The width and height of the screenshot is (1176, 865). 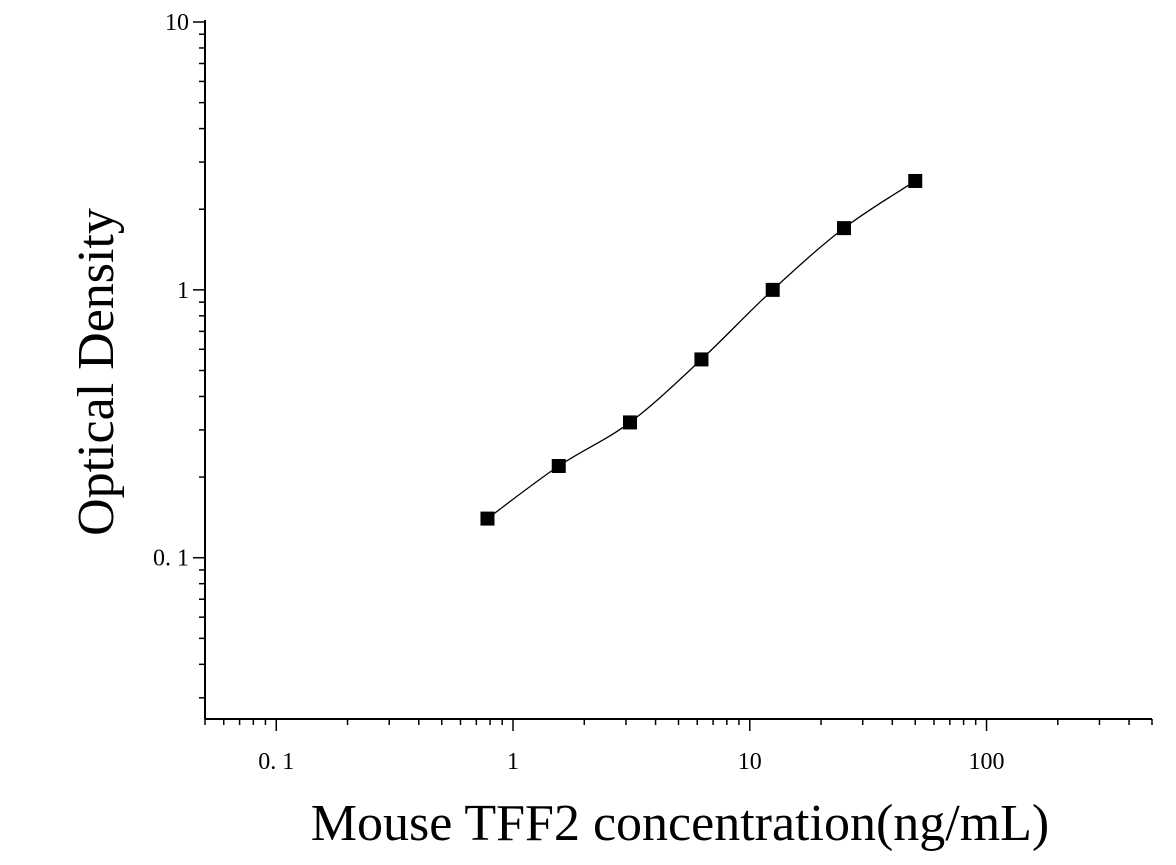 I want to click on y-tick-label: 10, so click(x=177, y=23).